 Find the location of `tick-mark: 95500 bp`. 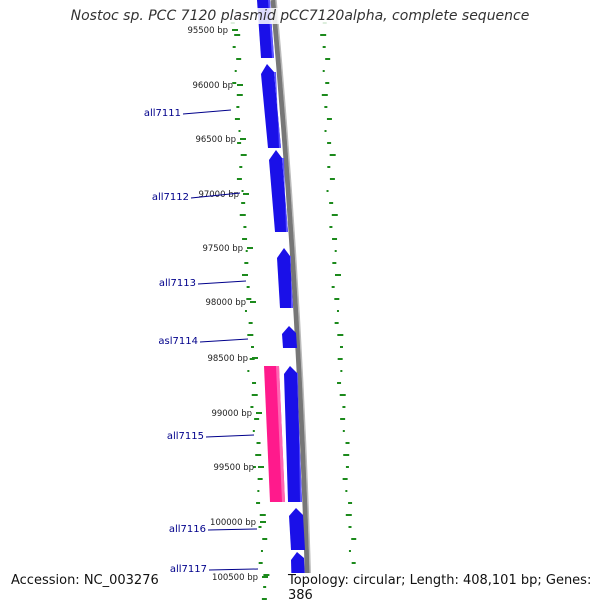

tick-mark: 95500 bp is located at coordinates (212, 31).